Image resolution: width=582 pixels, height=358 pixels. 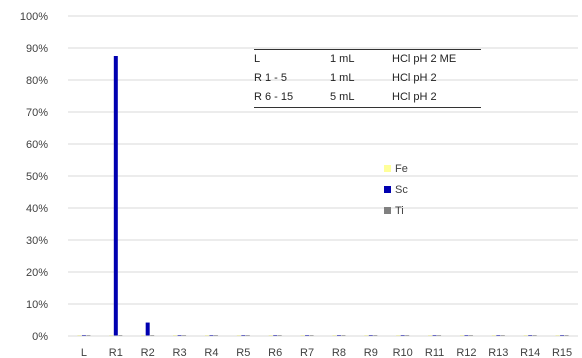 I want to click on y-tick-label: 60%, so click(x=37, y=145).